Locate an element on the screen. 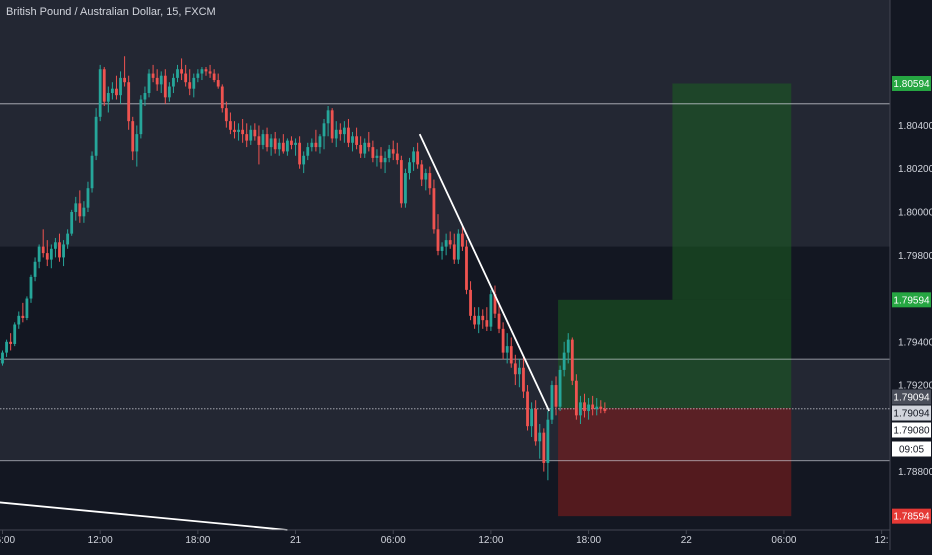 The height and width of the screenshot is (555, 932). price-tag-label: 1.78594 is located at coordinates (911, 517).